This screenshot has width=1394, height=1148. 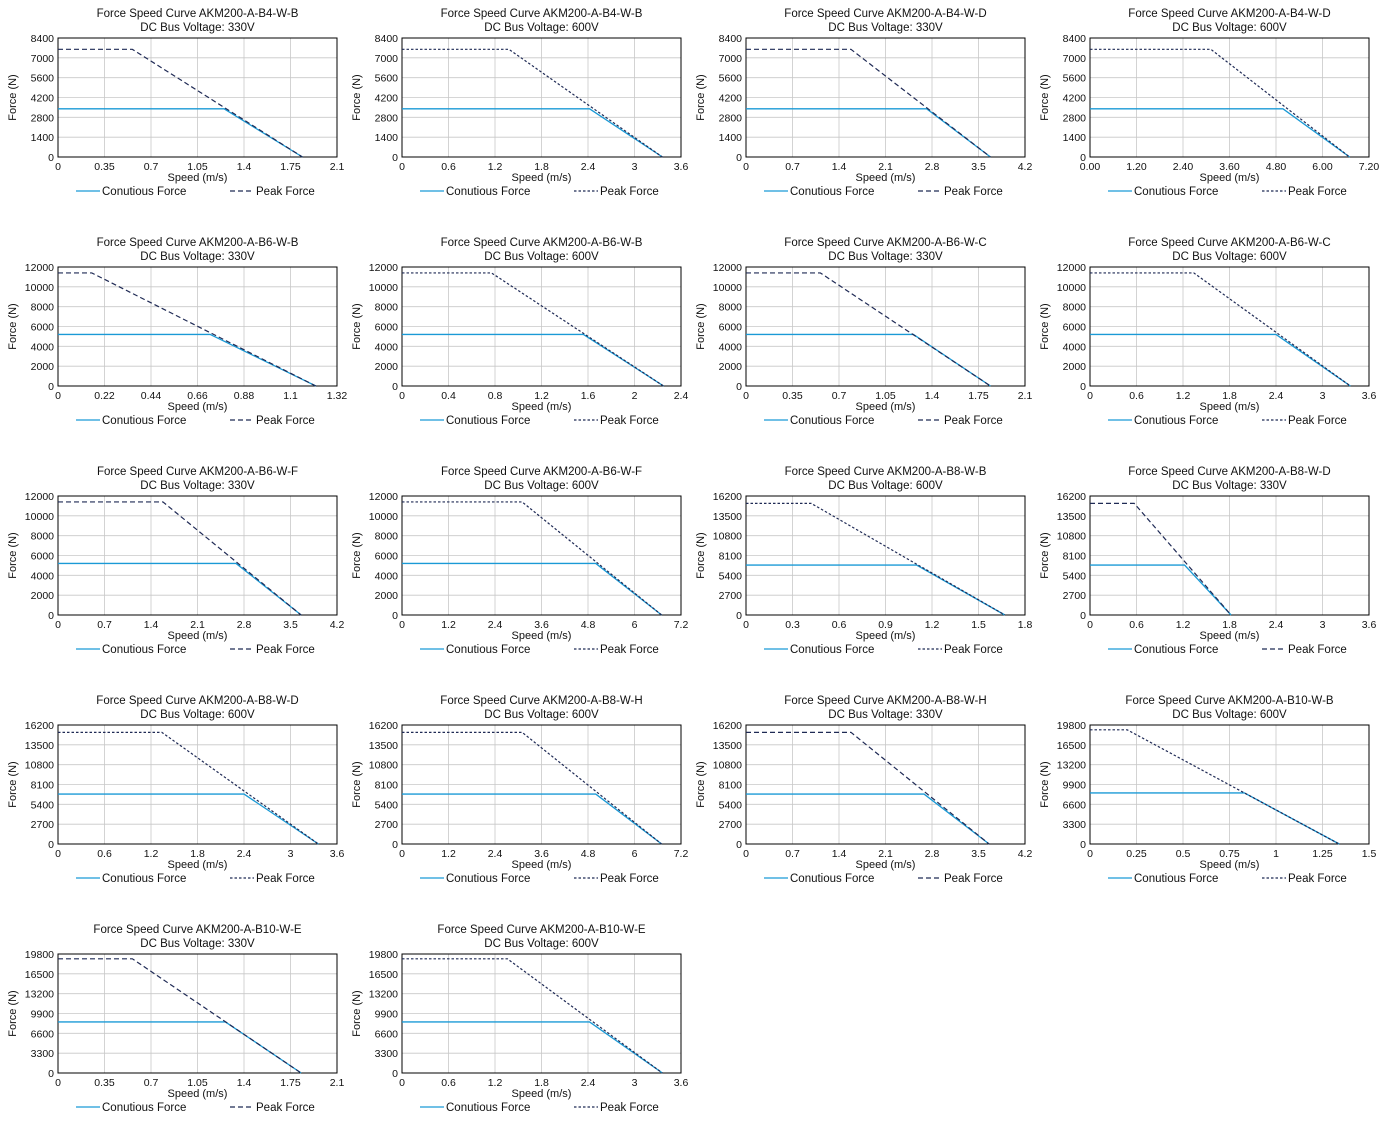 What do you see at coordinates (635, 854) in the screenshot?
I see `x-tick-label: 6` at bounding box center [635, 854].